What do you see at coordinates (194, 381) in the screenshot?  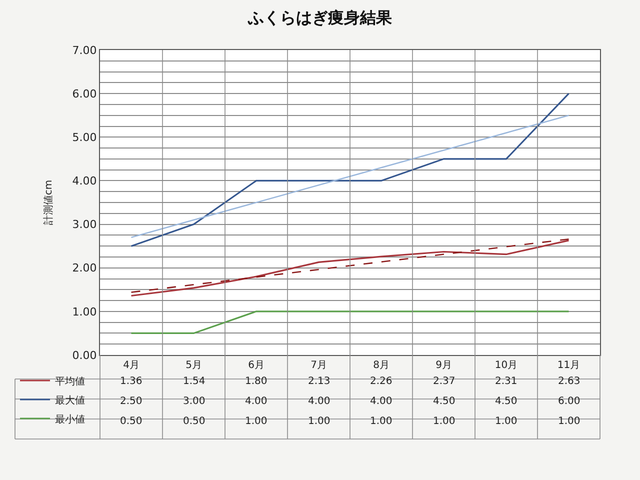 I see `data-label: 1.54` at bounding box center [194, 381].